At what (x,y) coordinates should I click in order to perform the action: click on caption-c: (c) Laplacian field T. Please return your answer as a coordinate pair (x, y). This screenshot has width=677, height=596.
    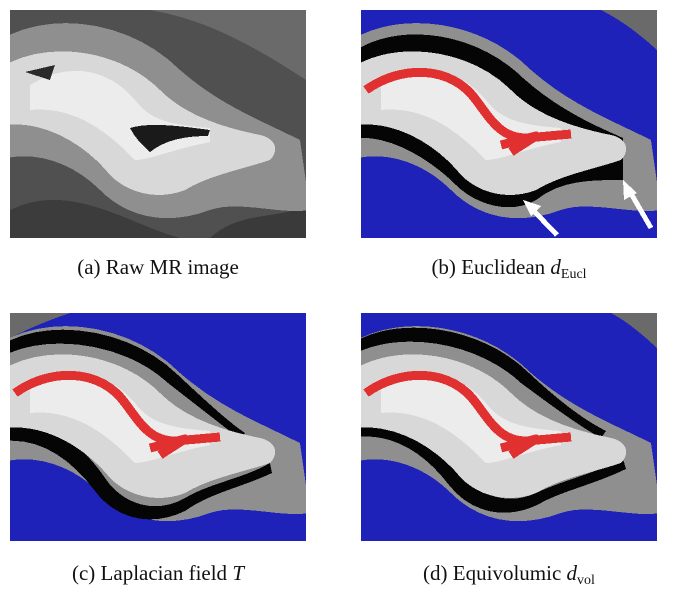
    Looking at the image, I should click on (161, 573).